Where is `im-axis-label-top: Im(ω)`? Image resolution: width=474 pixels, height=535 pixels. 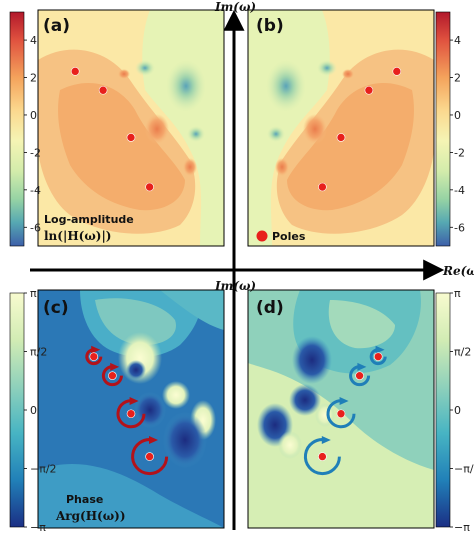 im-axis-label-top: Im(ω) is located at coordinates (235, 7).